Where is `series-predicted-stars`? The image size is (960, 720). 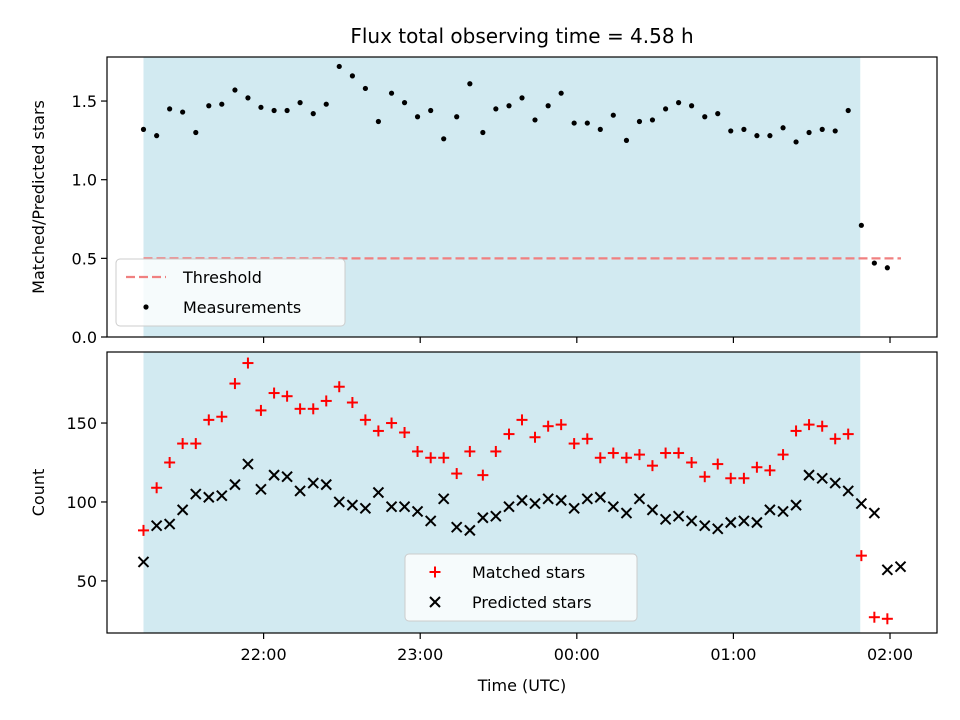 series-predicted-stars is located at coordinates (522, 517).